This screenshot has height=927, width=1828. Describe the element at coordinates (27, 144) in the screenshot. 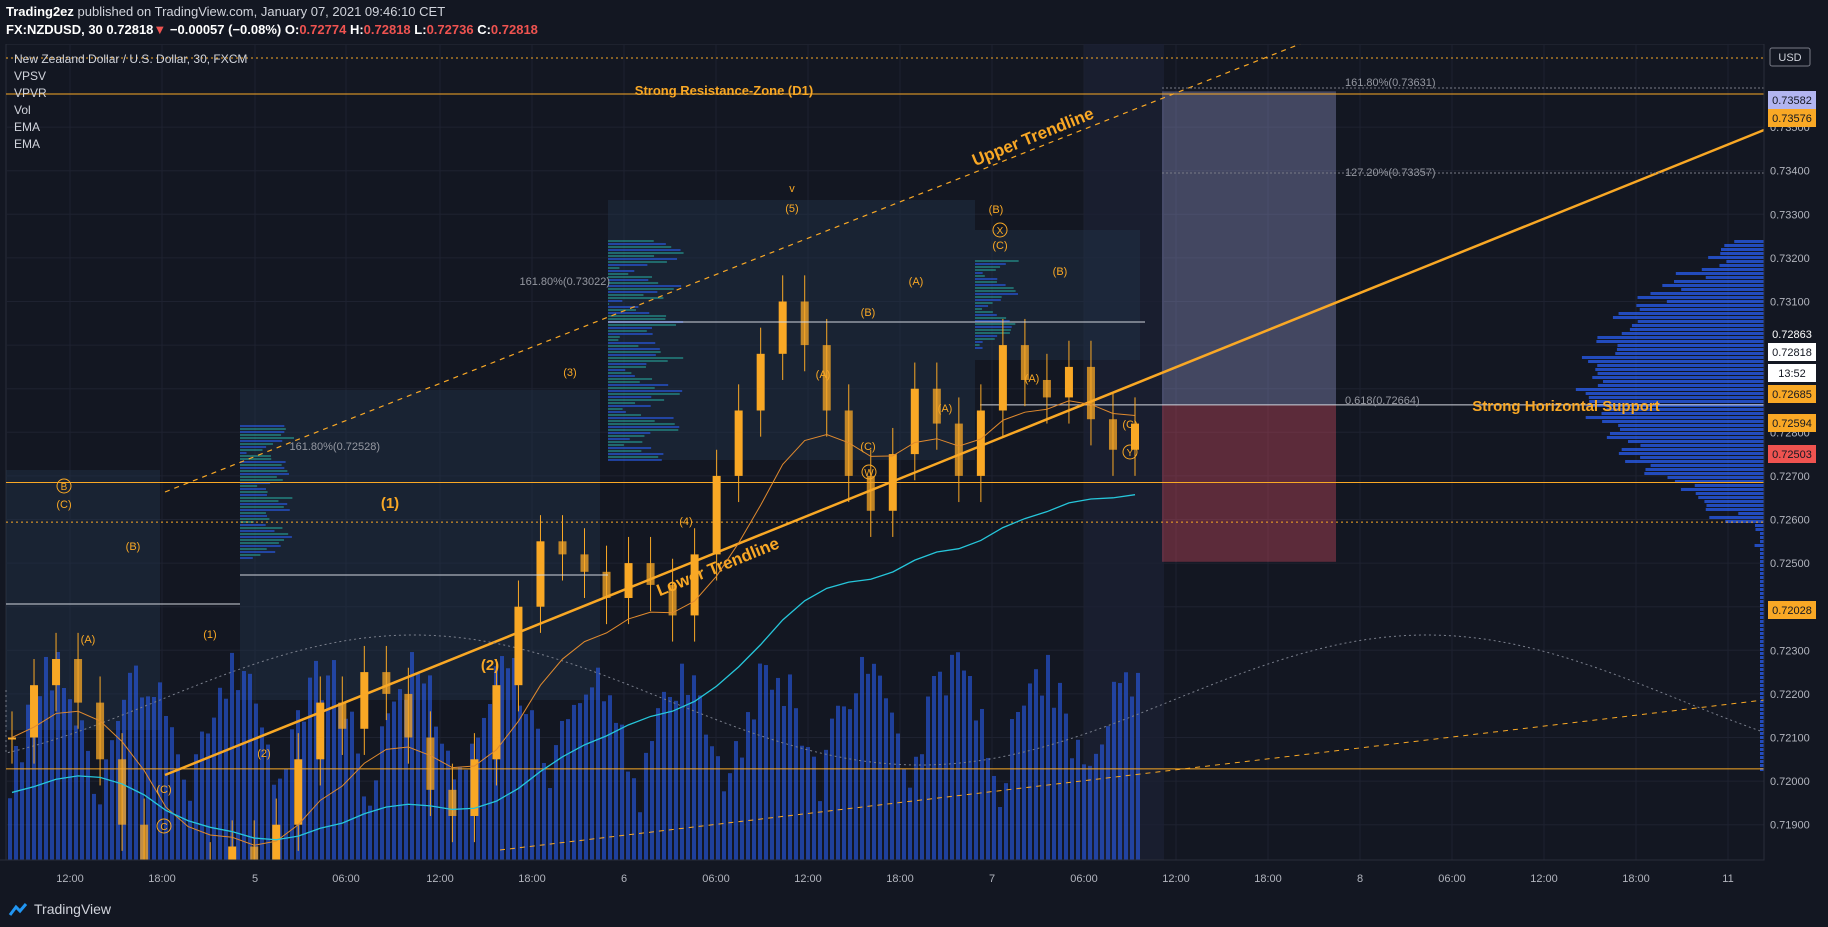

I see `indicator-ema-2: EMA` at that location.